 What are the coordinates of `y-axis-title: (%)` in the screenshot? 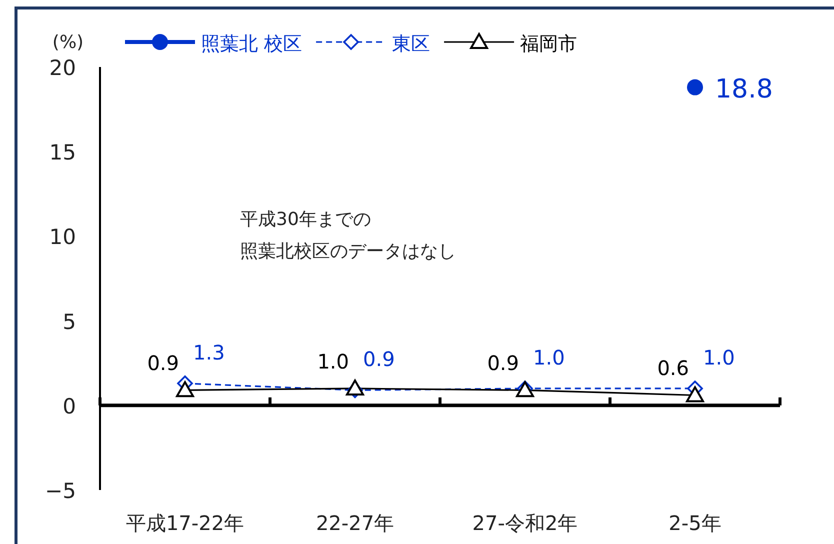 It's located at (68, 42).